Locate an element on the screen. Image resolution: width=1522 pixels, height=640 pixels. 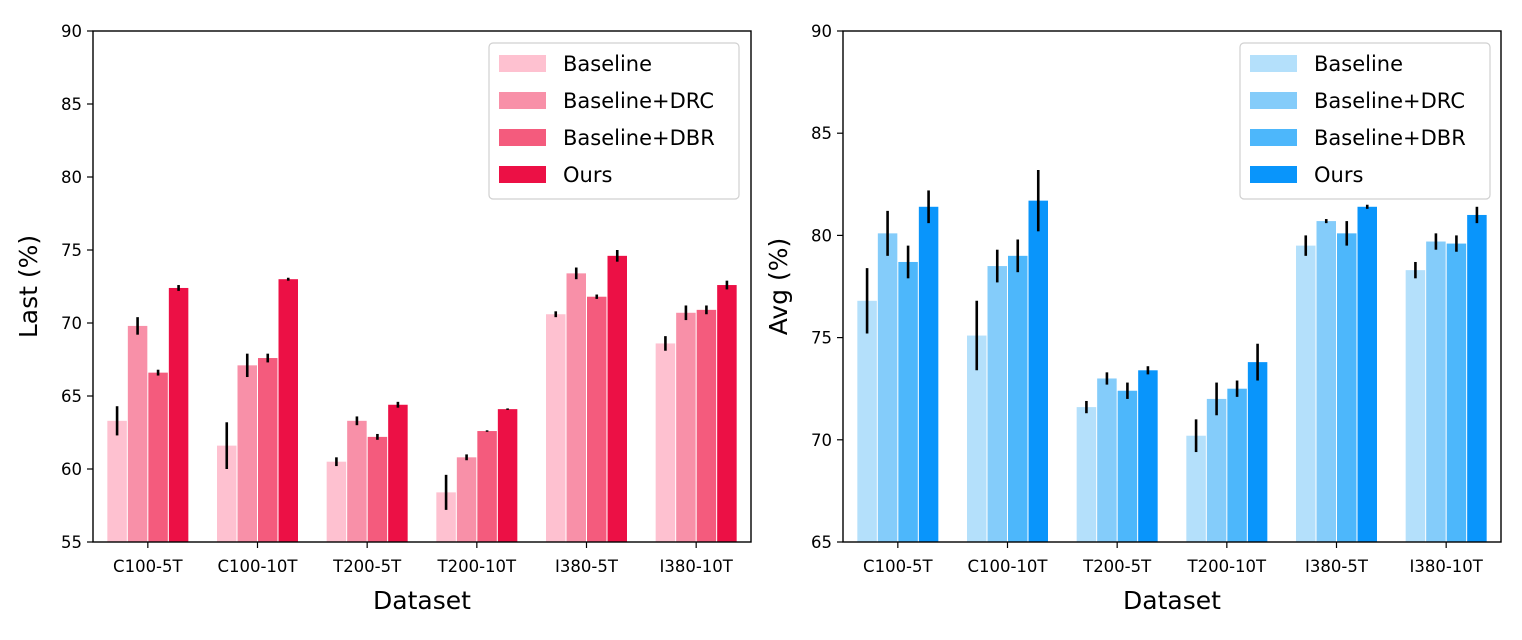
bar-baseline-drc-t200-10t is located at coordinates (1216, 470).